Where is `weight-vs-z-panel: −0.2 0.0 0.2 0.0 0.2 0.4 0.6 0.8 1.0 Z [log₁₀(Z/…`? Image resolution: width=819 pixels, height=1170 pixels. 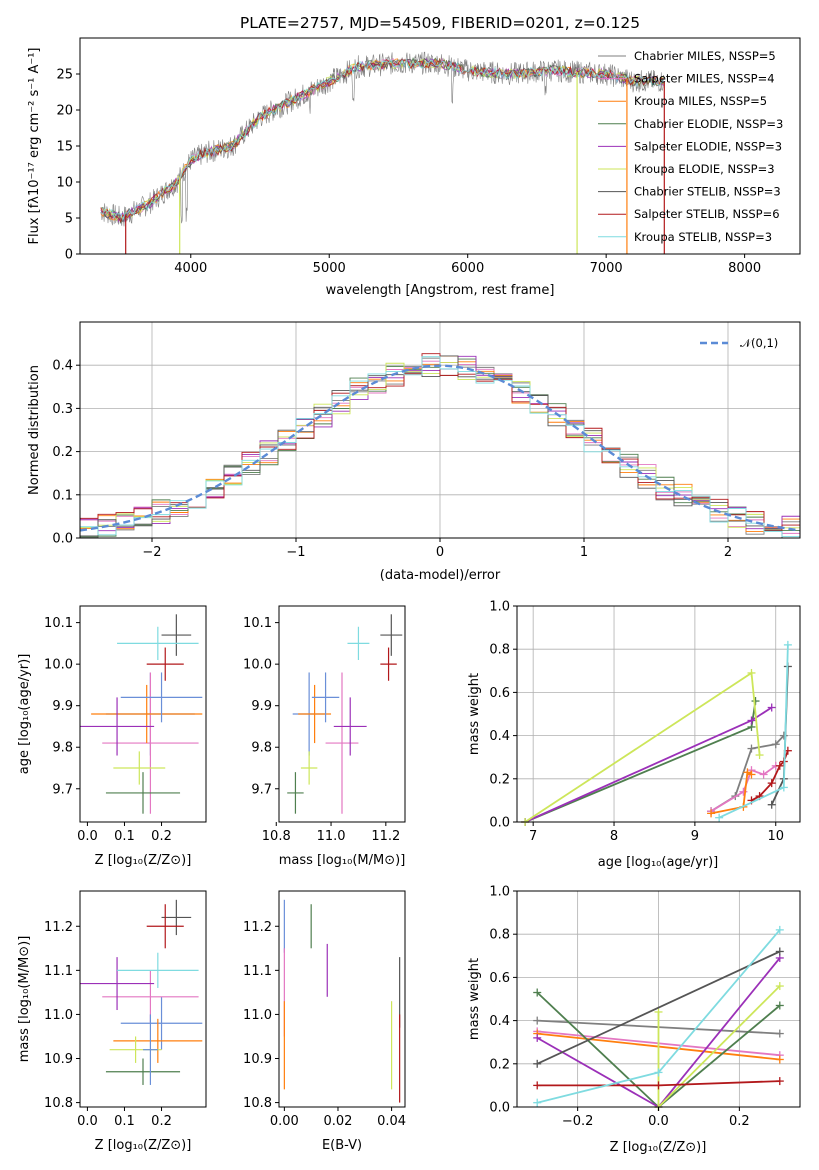 weight-vs-z-panel: −0.2 0.0 0.2 0.0 0.2 0.4 0.6 0.8 1.0 Z [log₁₀(Z/… is located at coordinates (634, 1020).